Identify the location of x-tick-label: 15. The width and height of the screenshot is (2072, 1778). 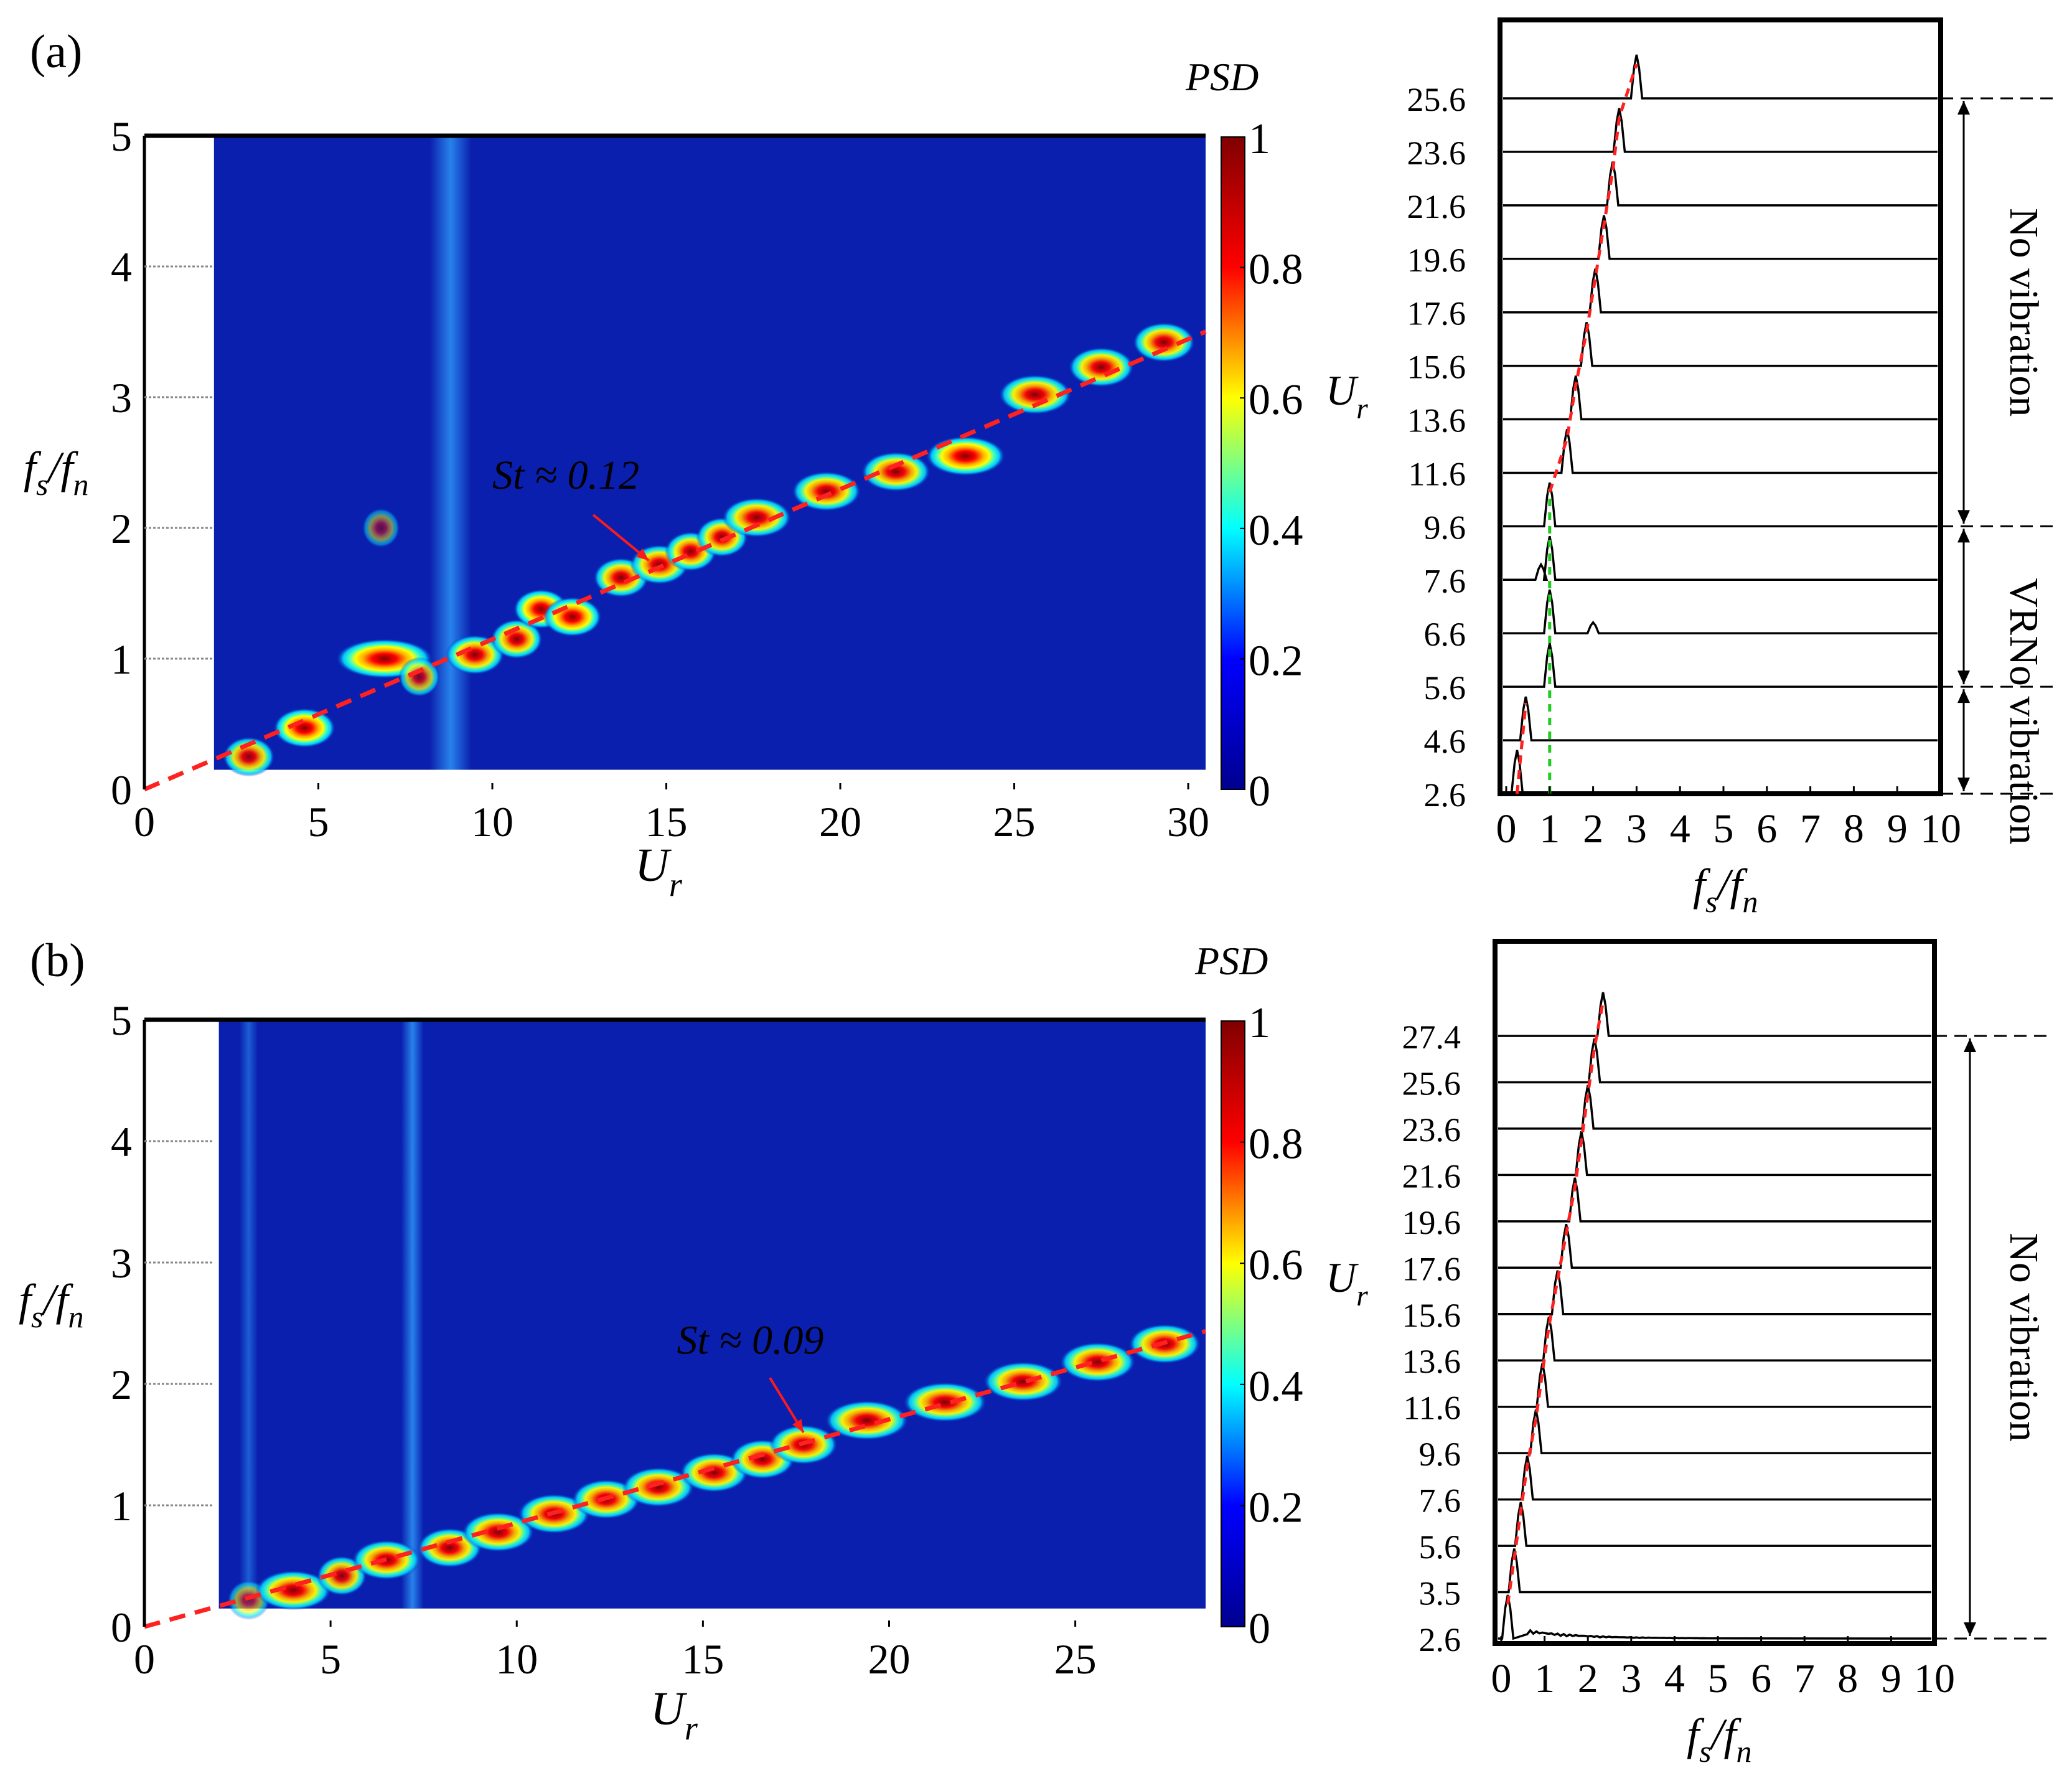
(703, 1659).